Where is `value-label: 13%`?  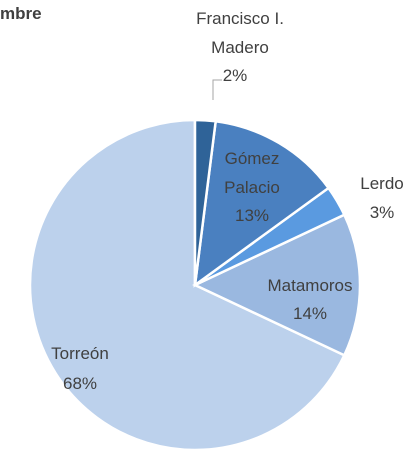
value-label: 13% is located at coordinates (252, 215).